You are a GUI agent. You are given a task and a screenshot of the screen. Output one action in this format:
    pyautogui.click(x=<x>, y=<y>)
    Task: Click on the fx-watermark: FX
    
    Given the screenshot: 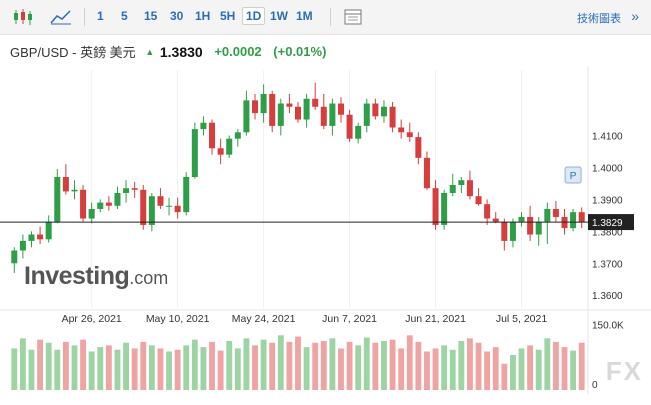 What is the action you would take?
    pyautogui.click(x=624, y=371)
    